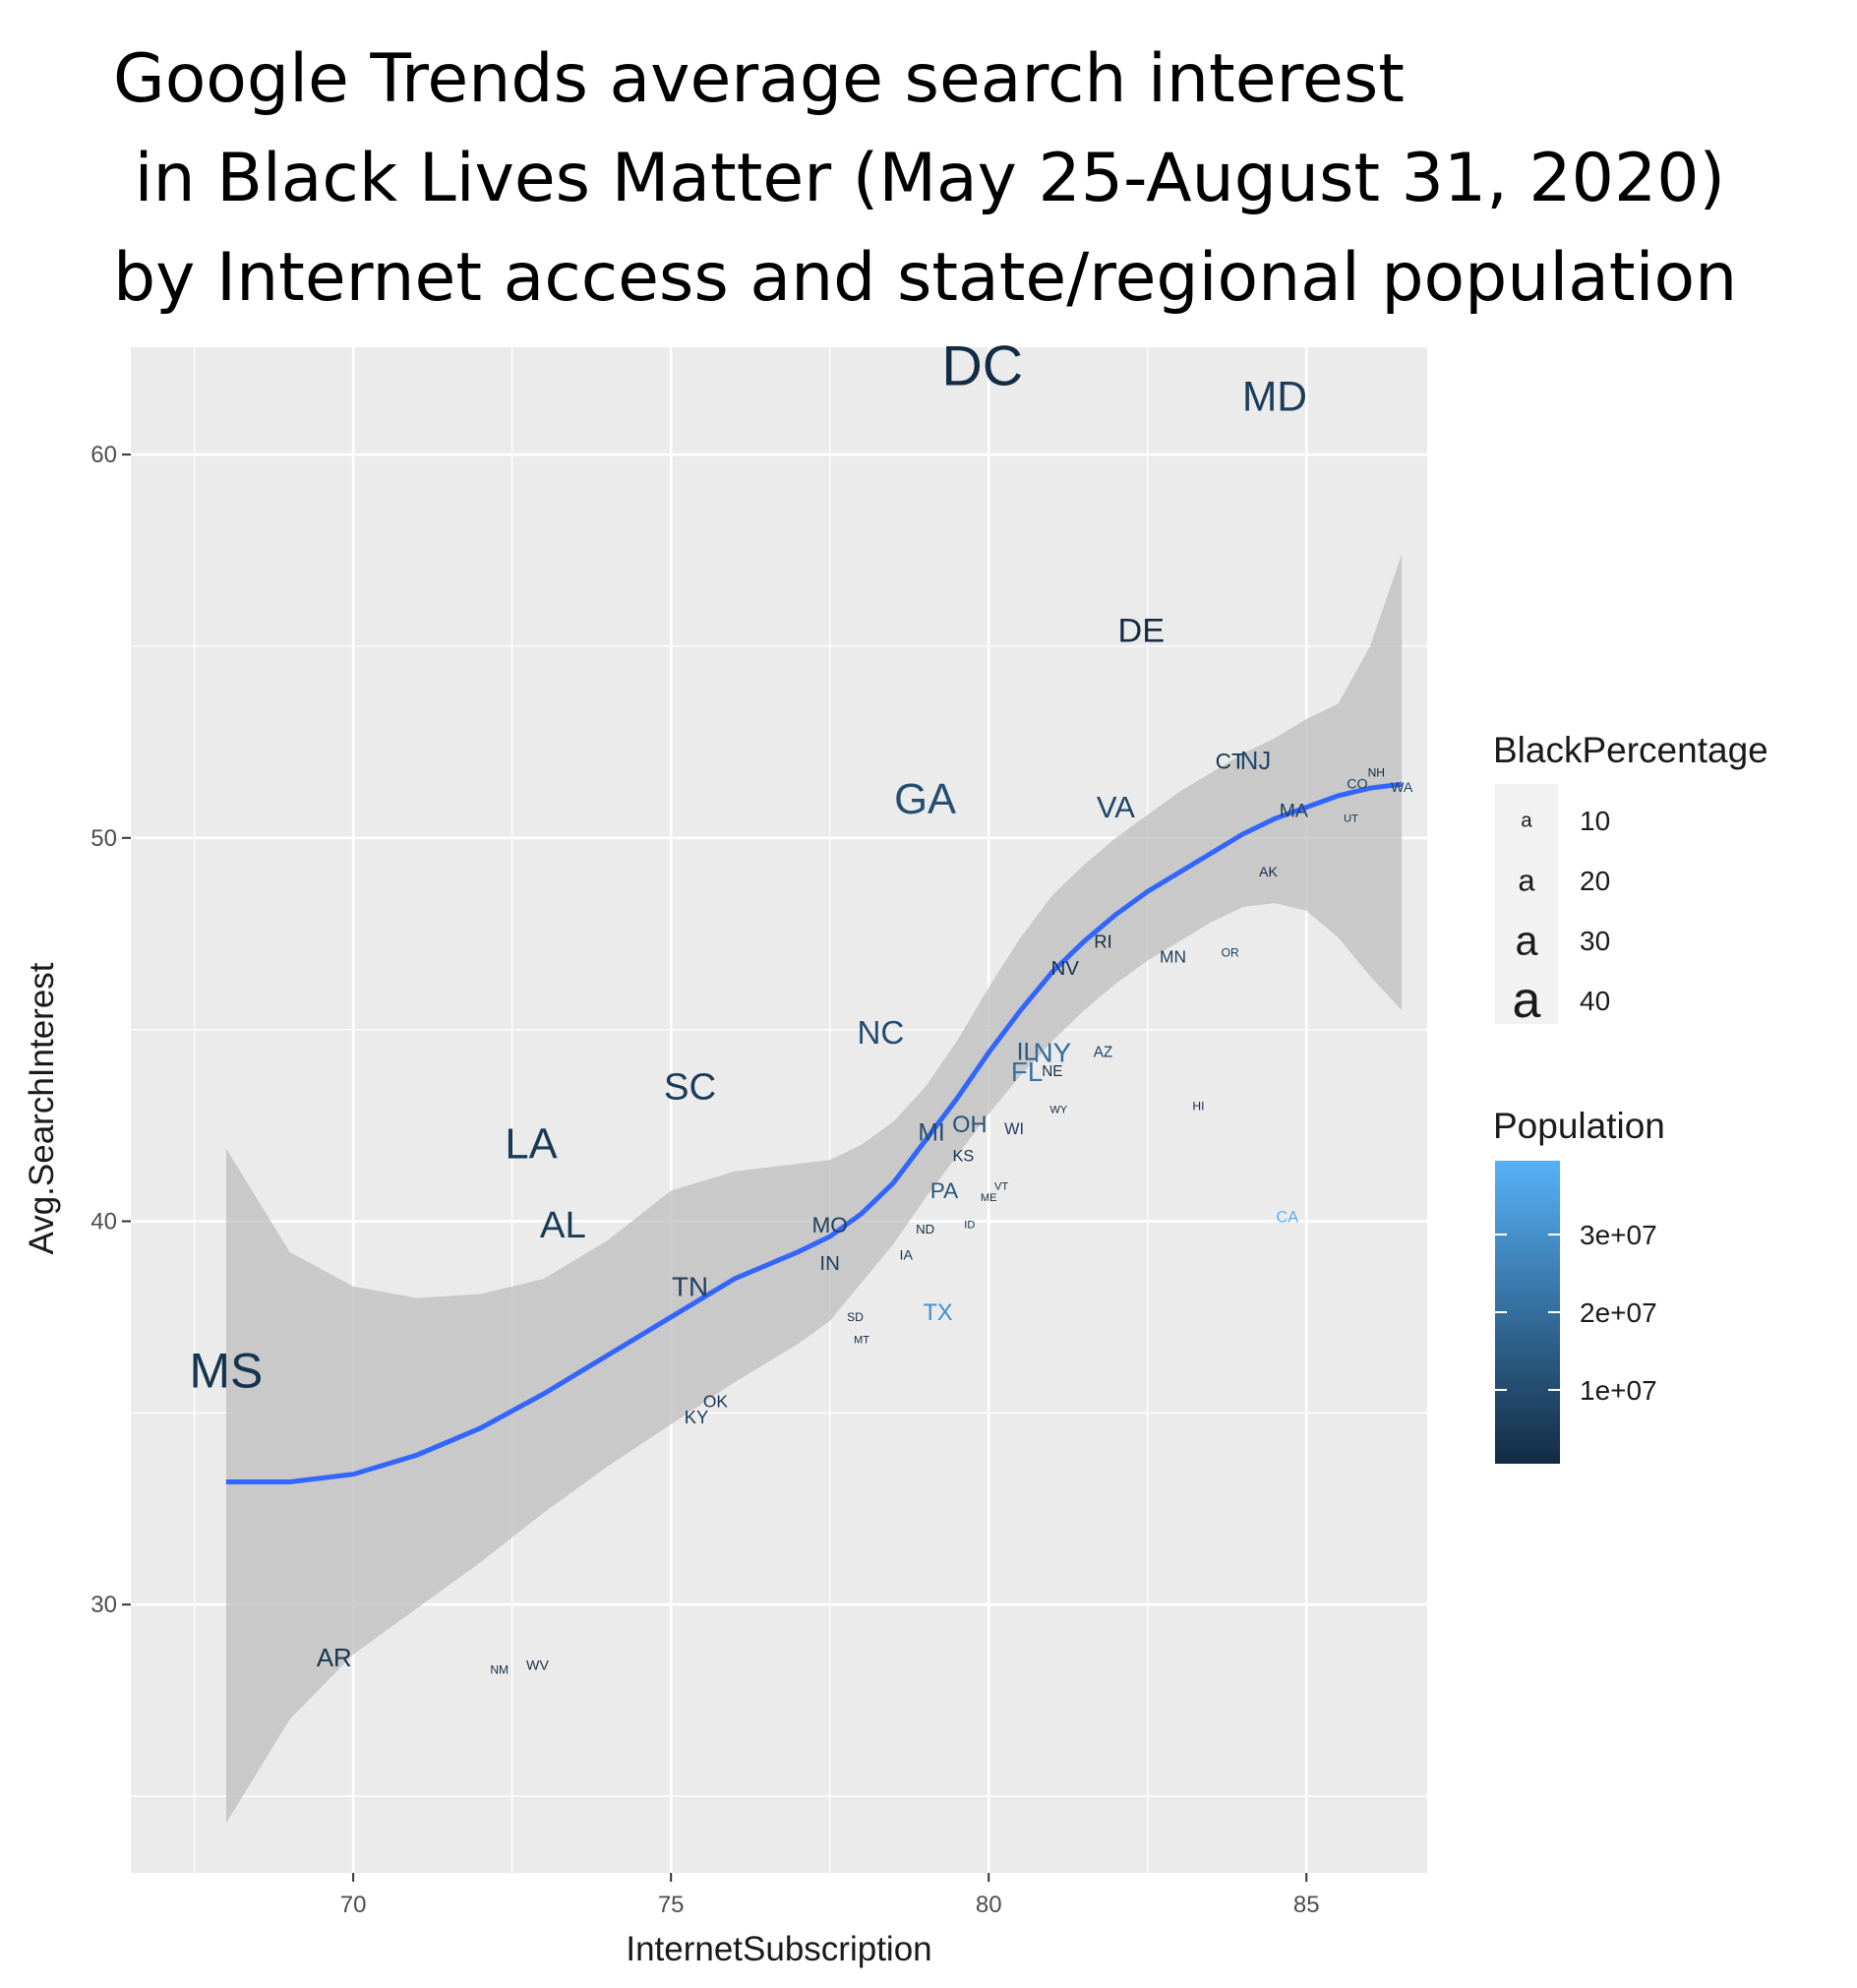 This screenshot has height=1988, width=1857. Describe the element at coordinates (1527, 904) in the screenshot. I see `legend-black-keys-bg` at that location.